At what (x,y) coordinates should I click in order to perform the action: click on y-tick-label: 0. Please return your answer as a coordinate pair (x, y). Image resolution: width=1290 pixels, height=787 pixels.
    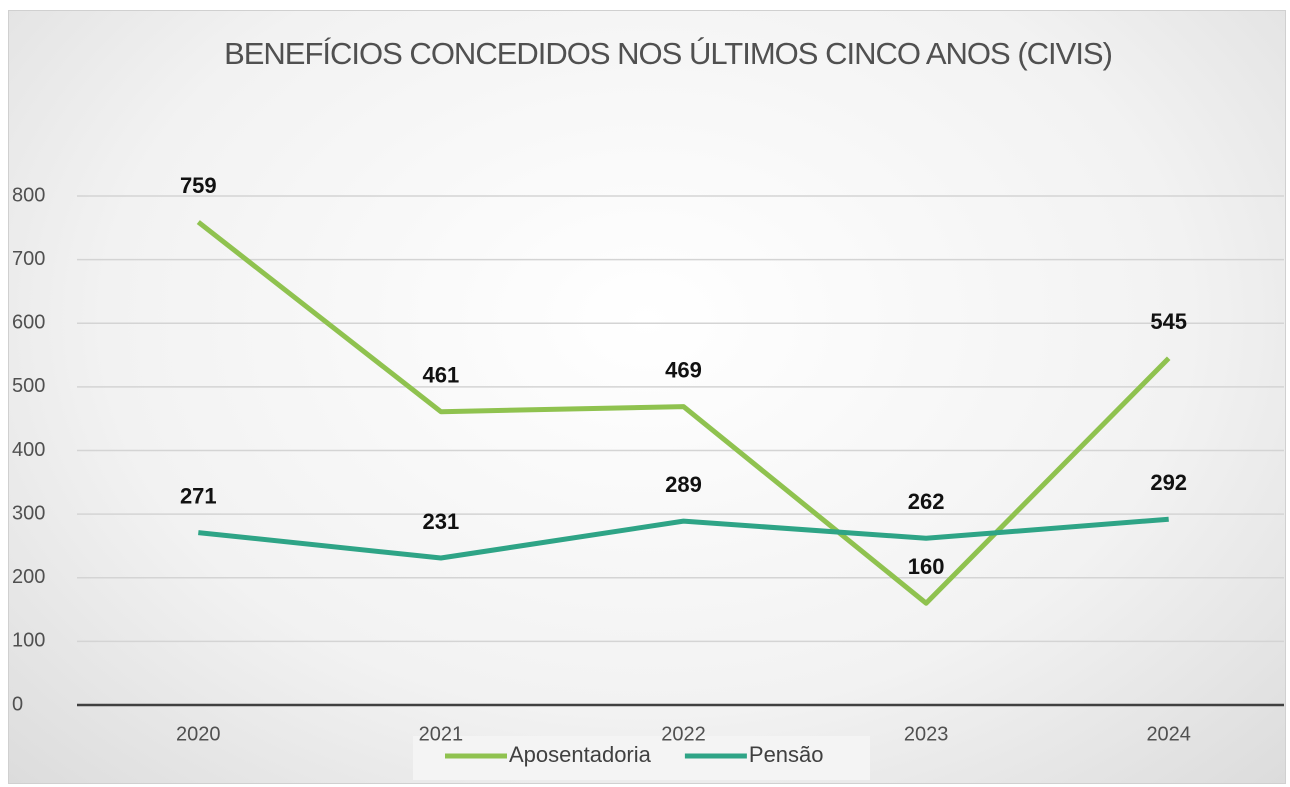
    Looking at the image, I should click on (17, 704).